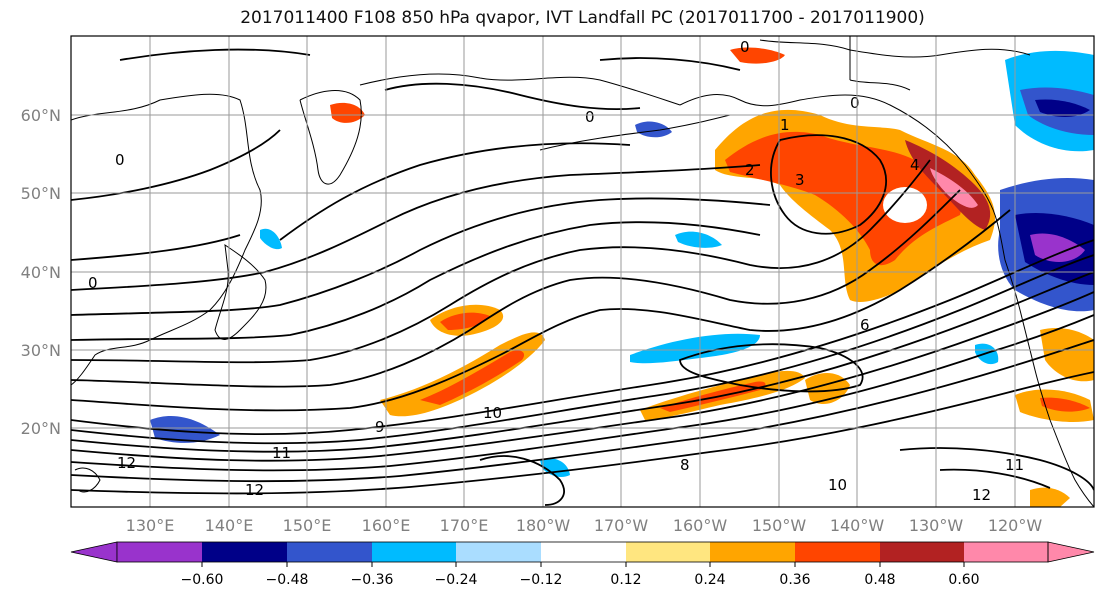 This screenshot has height=601, width=1105. Describe the element at coordinates (700, 525) in the screenshot. I see `lon-label: 160°W` at that location.